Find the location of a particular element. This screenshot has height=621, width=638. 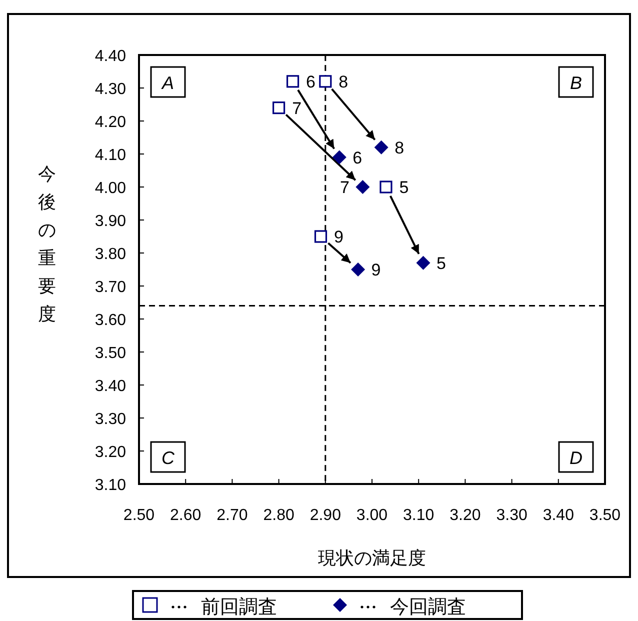

y-tick-label: 3.10 is located at coordinates (110, 485).